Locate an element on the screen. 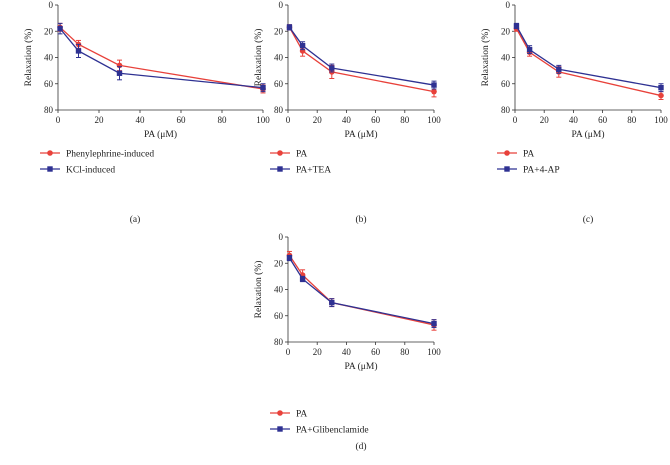 The image size is (670, 465). panel-label: (d) is located at coordinates (360, 446).